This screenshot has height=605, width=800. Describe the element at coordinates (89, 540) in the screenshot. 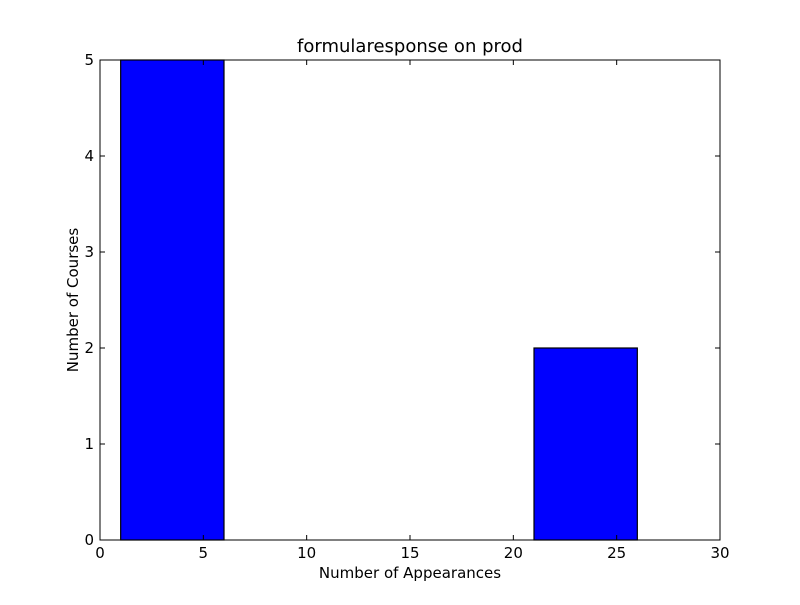

I see `y-tick-label: 0` at that location.